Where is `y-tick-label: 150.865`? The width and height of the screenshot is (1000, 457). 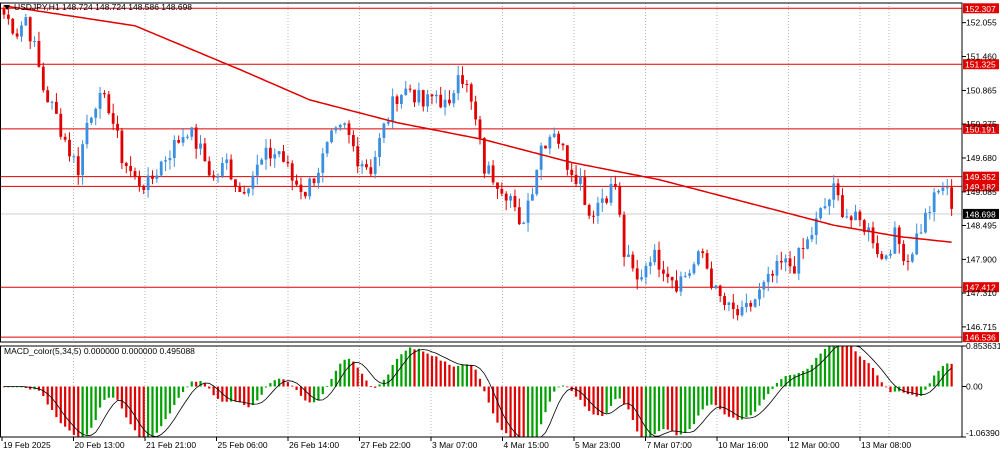
y-tick-label: 150.865 is located at coordinates (981, 90).